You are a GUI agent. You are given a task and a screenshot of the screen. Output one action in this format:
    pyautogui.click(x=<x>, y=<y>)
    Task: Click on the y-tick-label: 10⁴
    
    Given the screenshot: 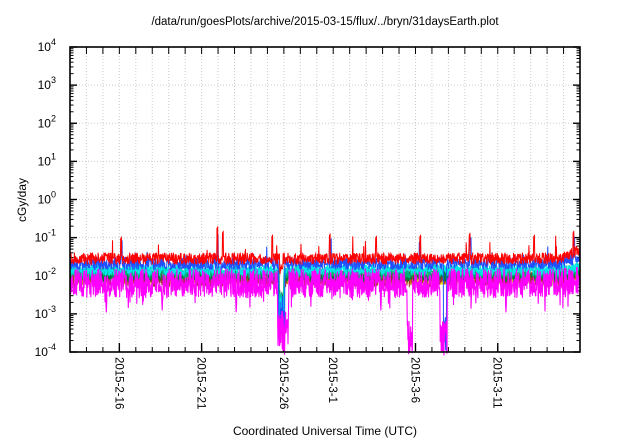 What is the action you would take?
    pyautogui.click(x=47, y=45)
    